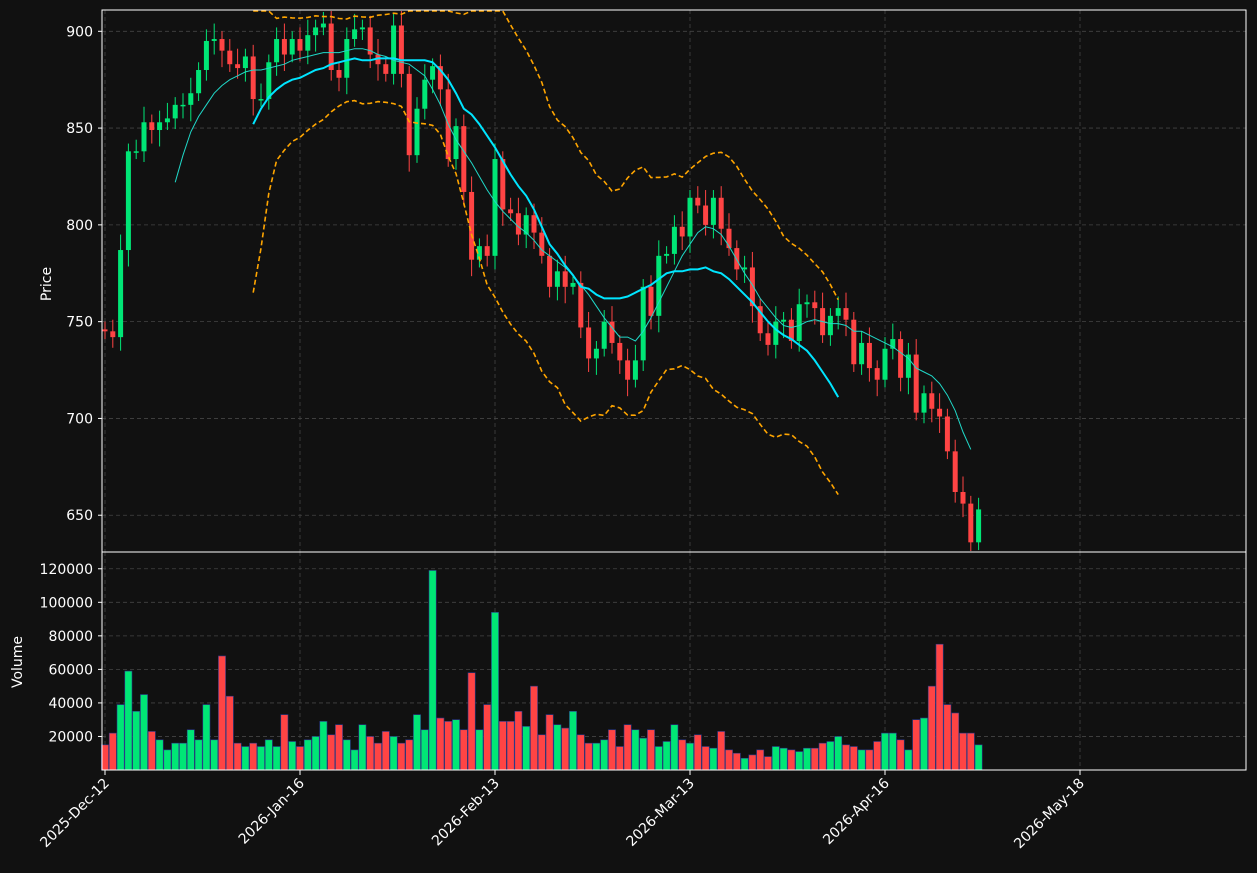  Describe the element at coordinates (79, 419) in the screenshot. I see `price-y-tick-label: 700` at that location.